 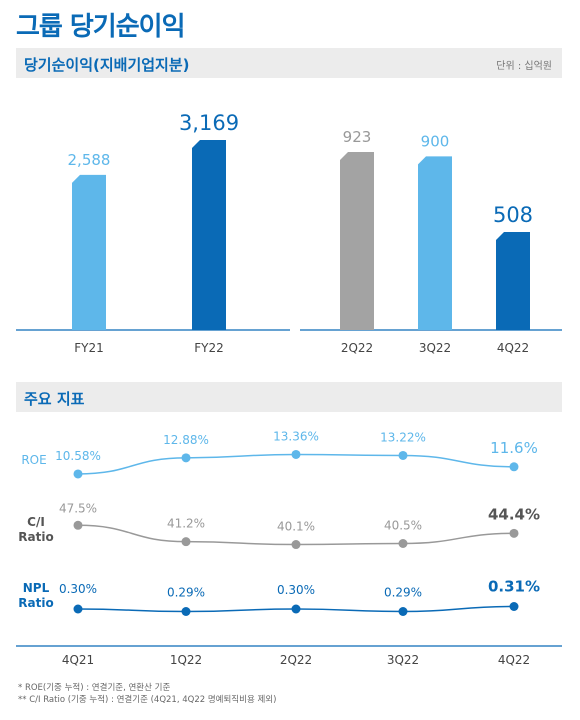 What do you see at coordinates (100, 27) in the screenshot?
I see `page-title: 그룹 당기순이익` at bounding box center [100, 27].